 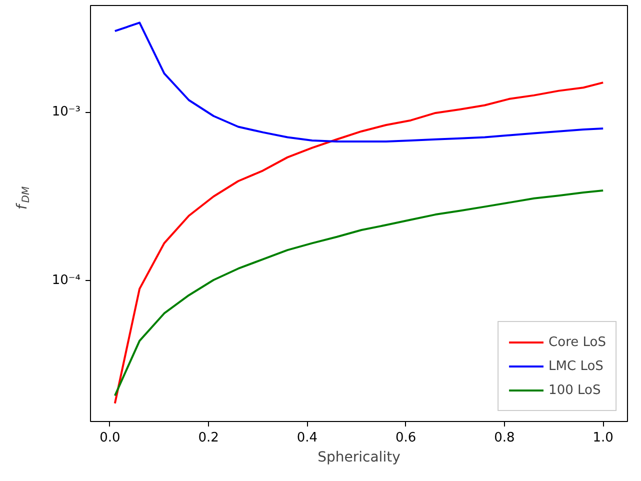 What do you see at coordinates (307, 438) in the screenshot?
I see `x-tick-label: 0.4` at bounding box center [307, 438].